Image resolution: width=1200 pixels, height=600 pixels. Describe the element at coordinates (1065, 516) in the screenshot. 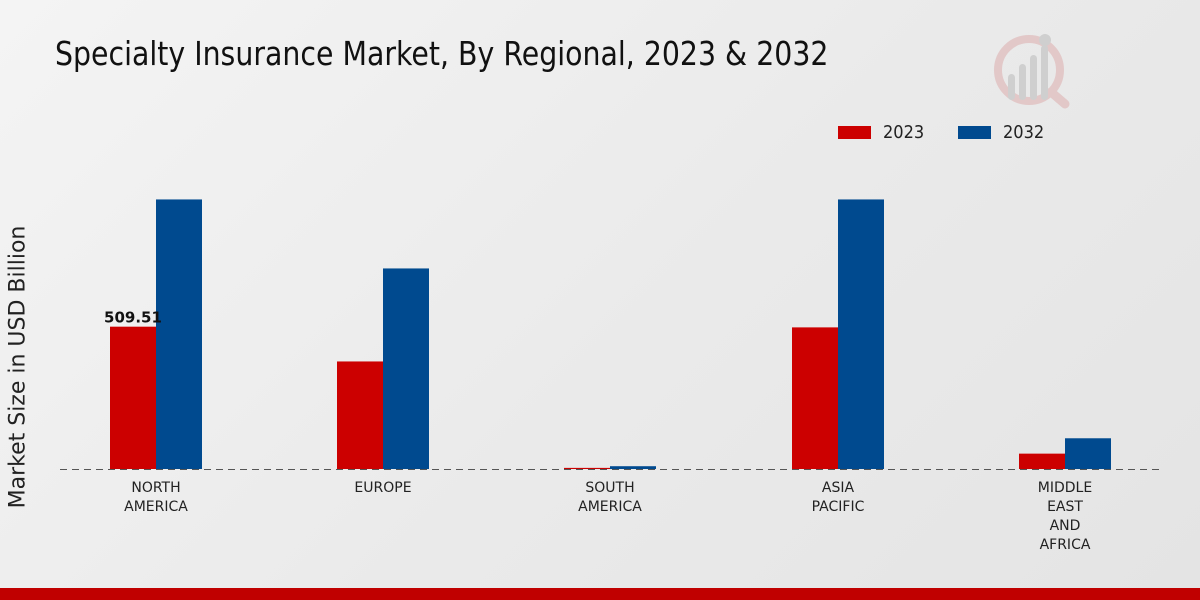

I see `x-tick-label: MIDDLE EAST AND AFRICA` at that location.